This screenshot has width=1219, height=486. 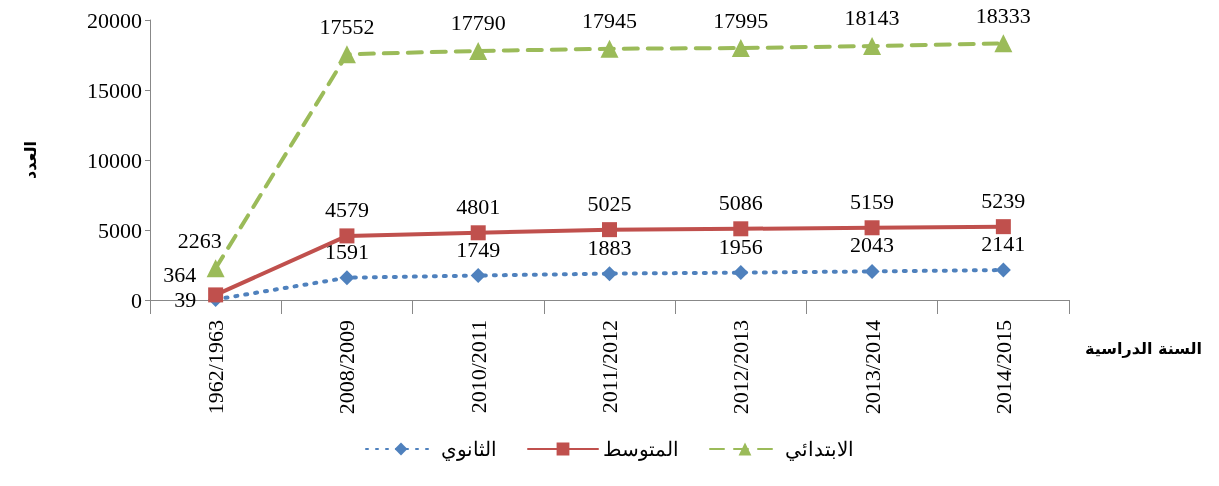 What do you see at coordinates (180, 275) in the screenshot?
I see `data-label: 364` at bounding box center [180, 275].